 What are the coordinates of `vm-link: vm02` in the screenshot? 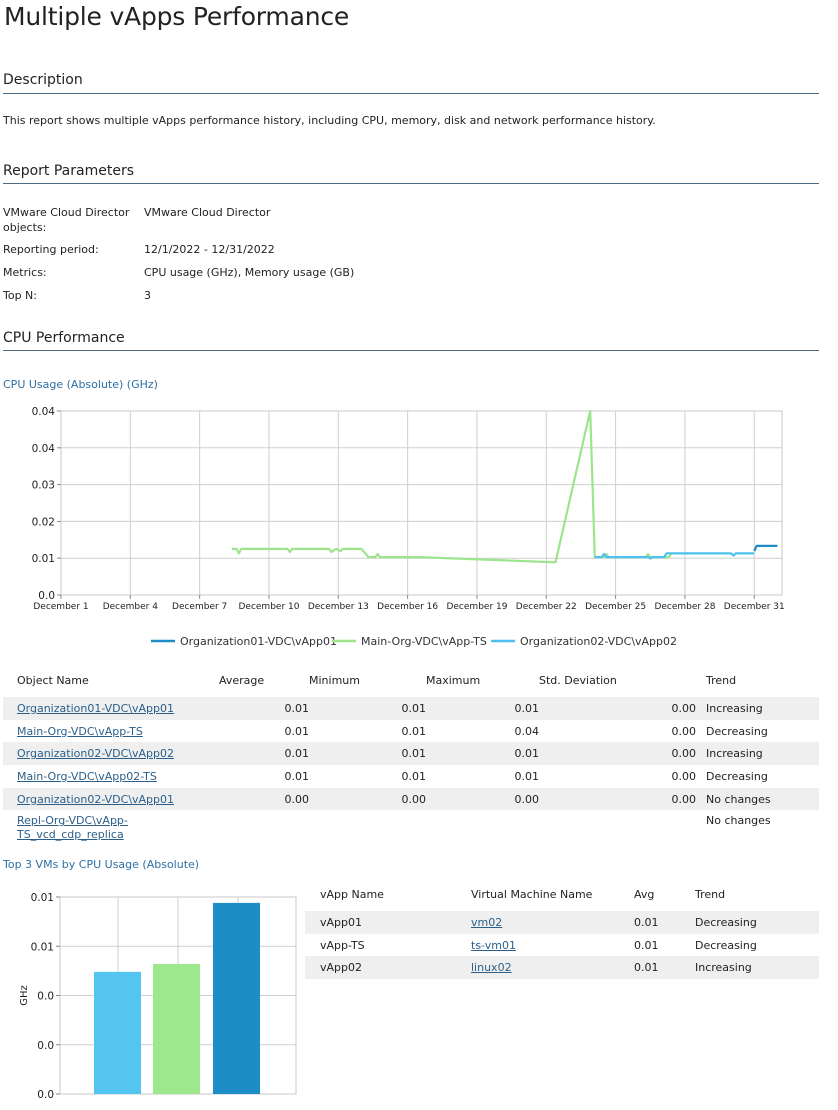 It's located at (487, 922).